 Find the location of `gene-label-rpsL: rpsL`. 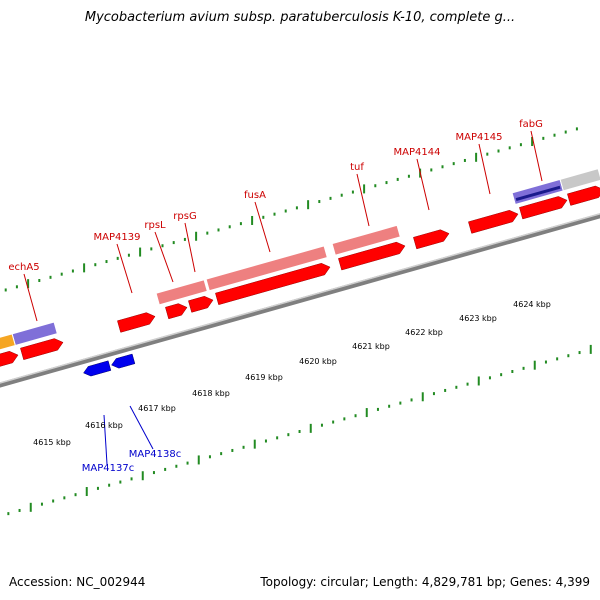

gene-label-rpsL: rpsL is located at coordinates (155, 225).